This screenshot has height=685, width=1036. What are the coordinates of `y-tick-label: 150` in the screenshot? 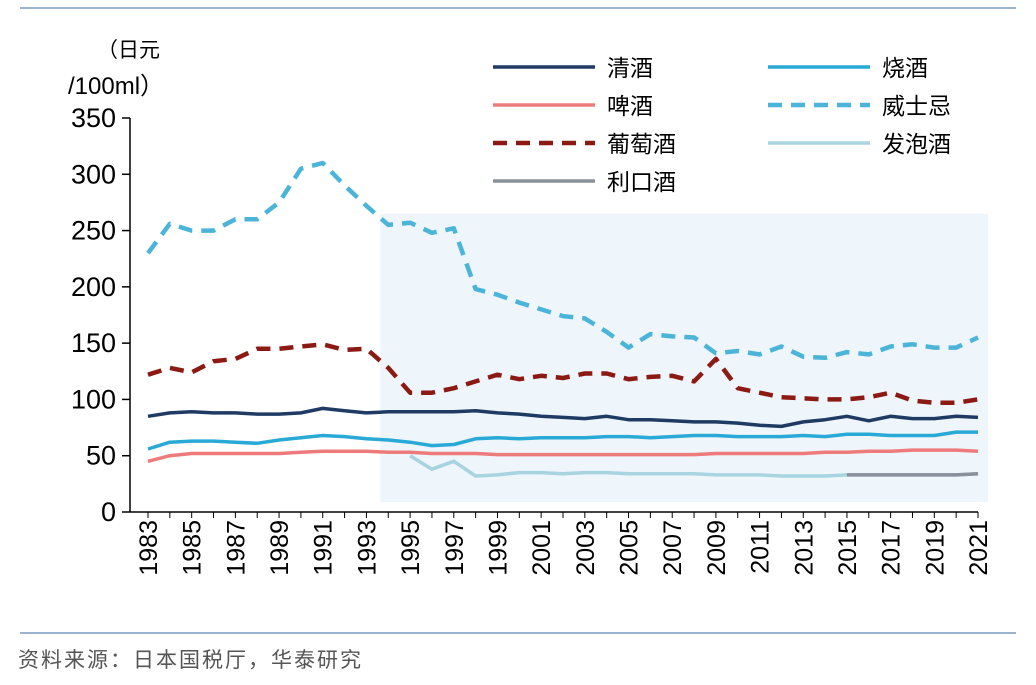 It's located at (93, 343).